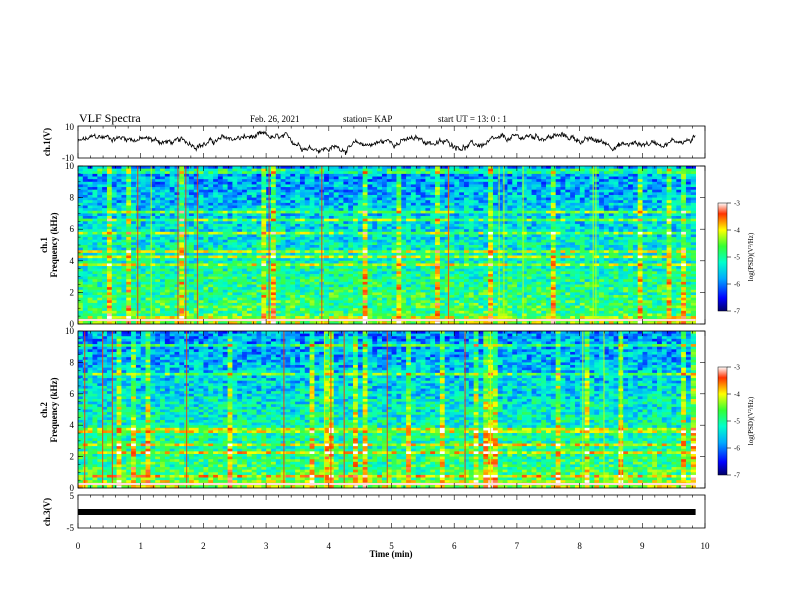  What do you see at coordinates (71, 528) in the screenshot?
I see `ch3-ytick-bottom: -5` at bounding box center [71, 528].